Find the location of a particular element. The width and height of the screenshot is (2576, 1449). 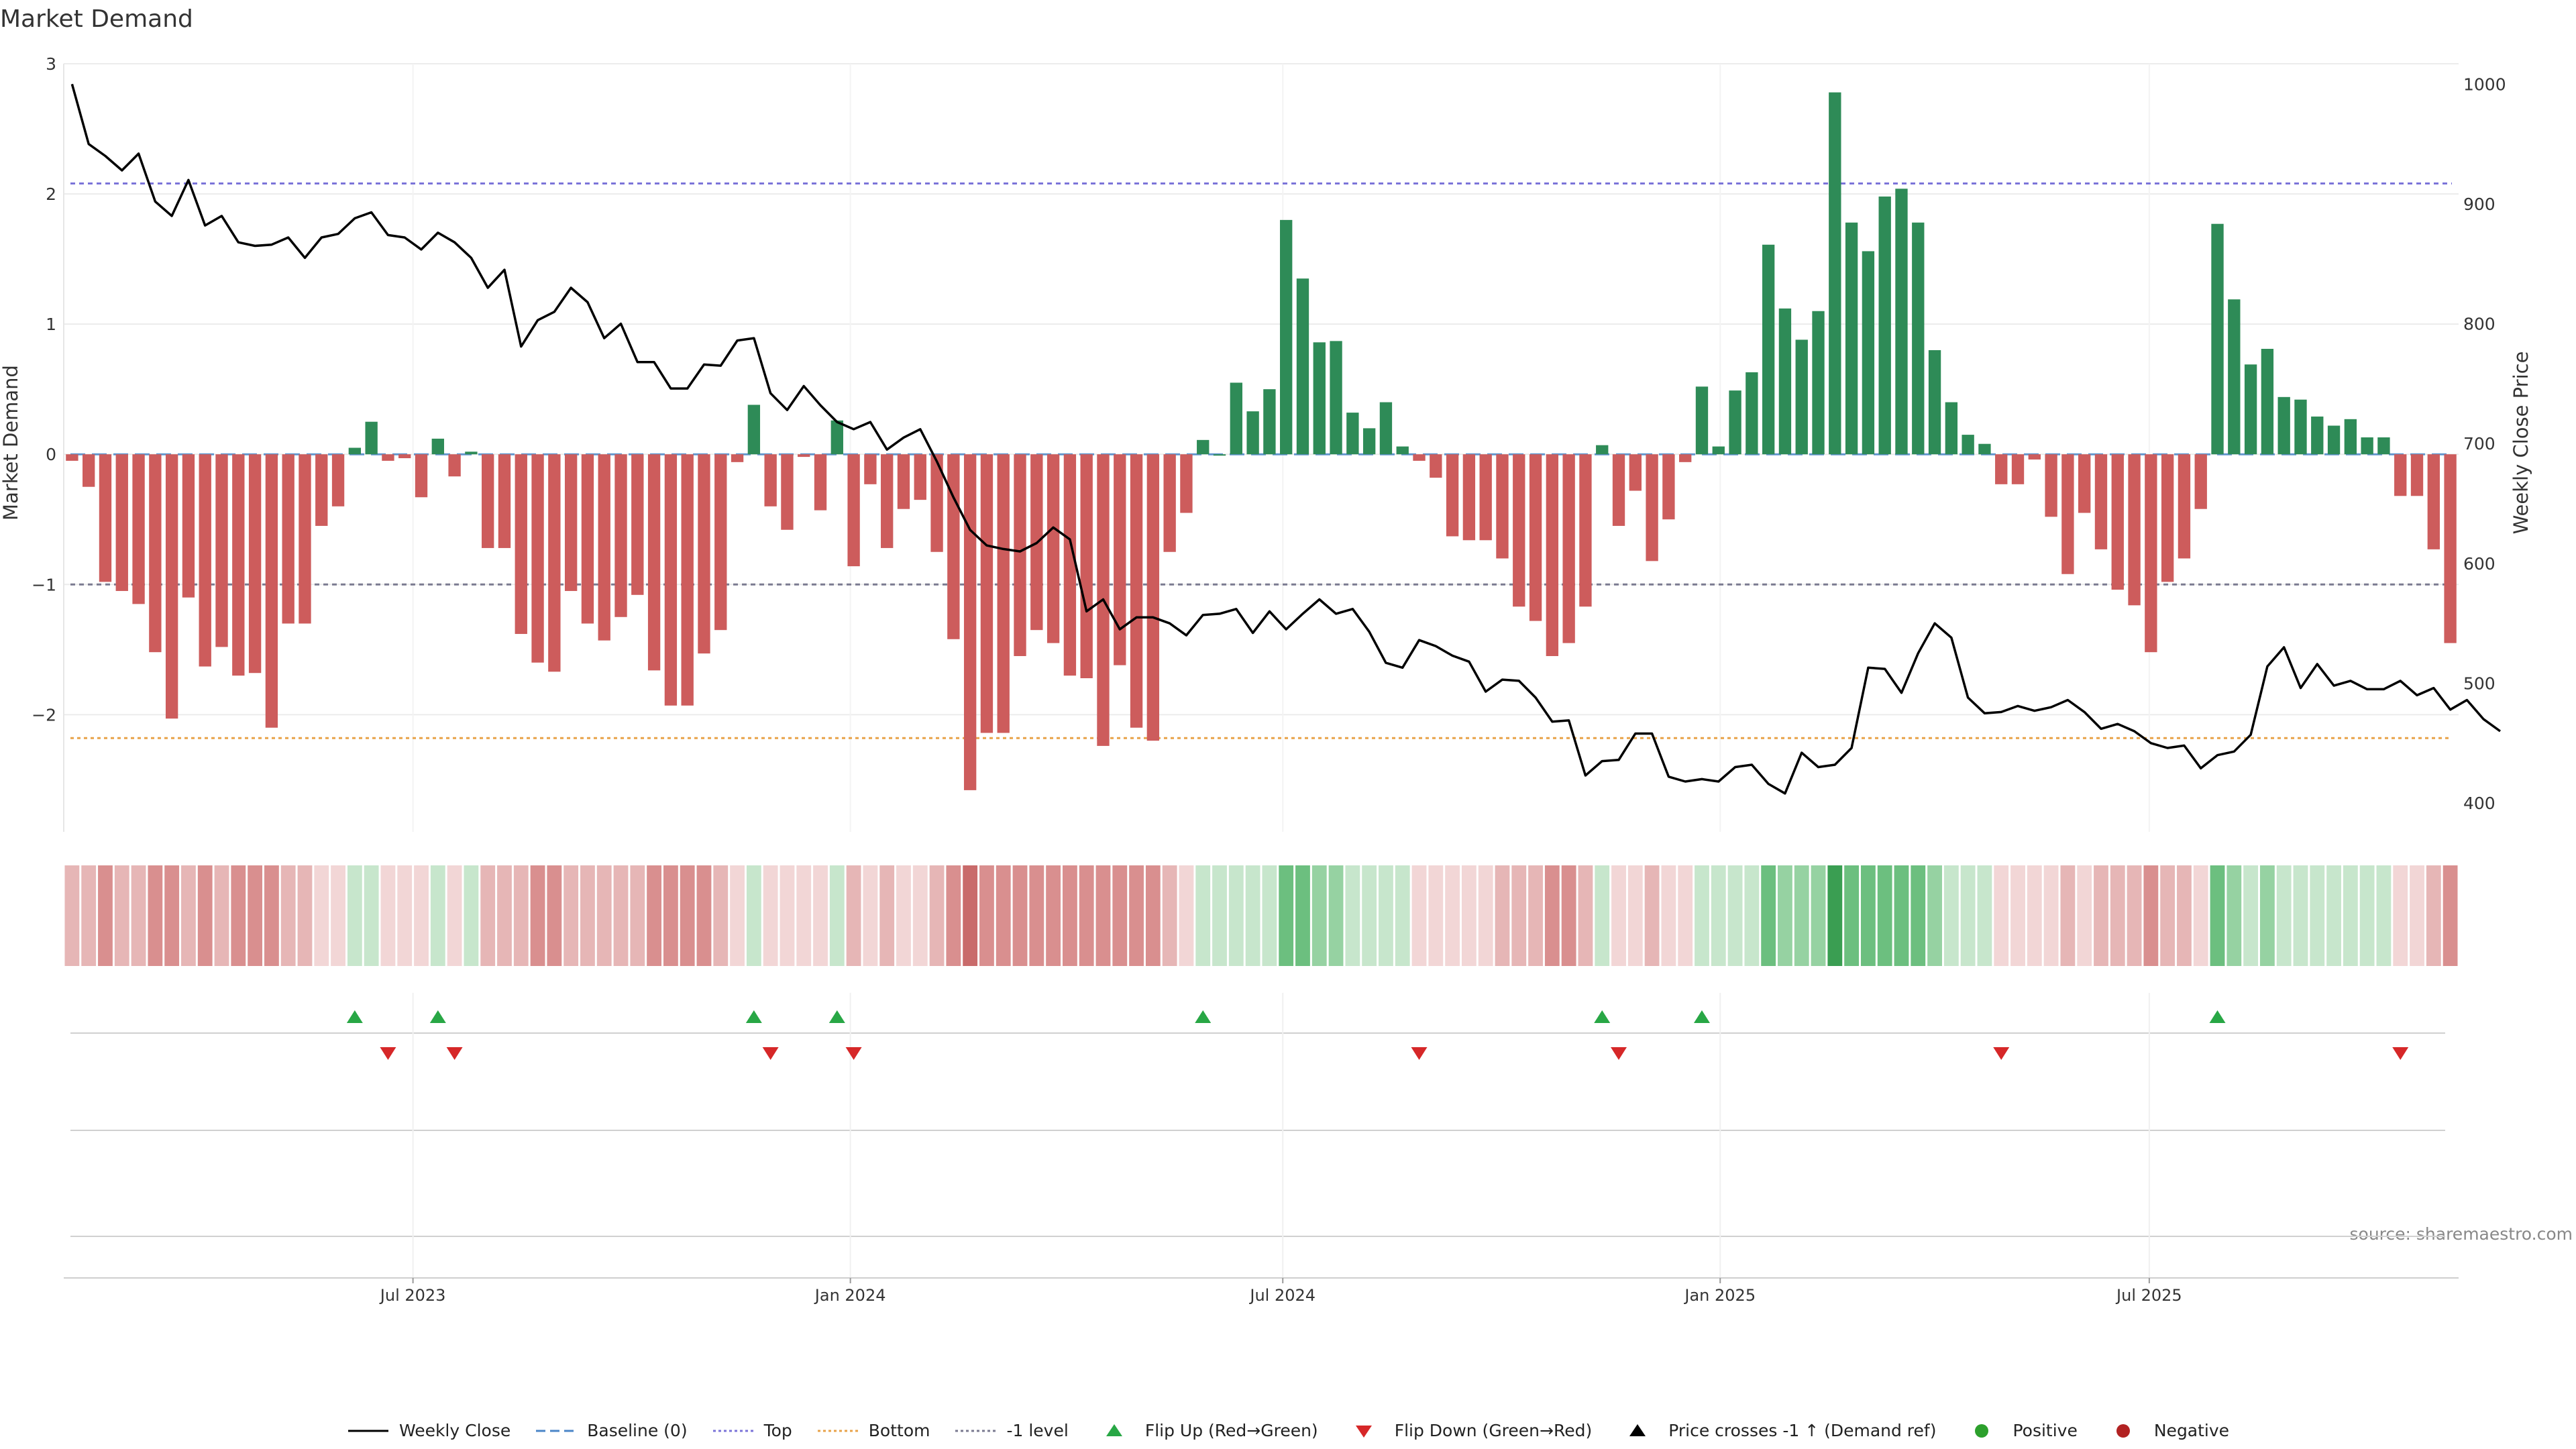

y2-axis-ticks: 1000 900 800 700 600 500 400 is located at coordinates (2484, 443).